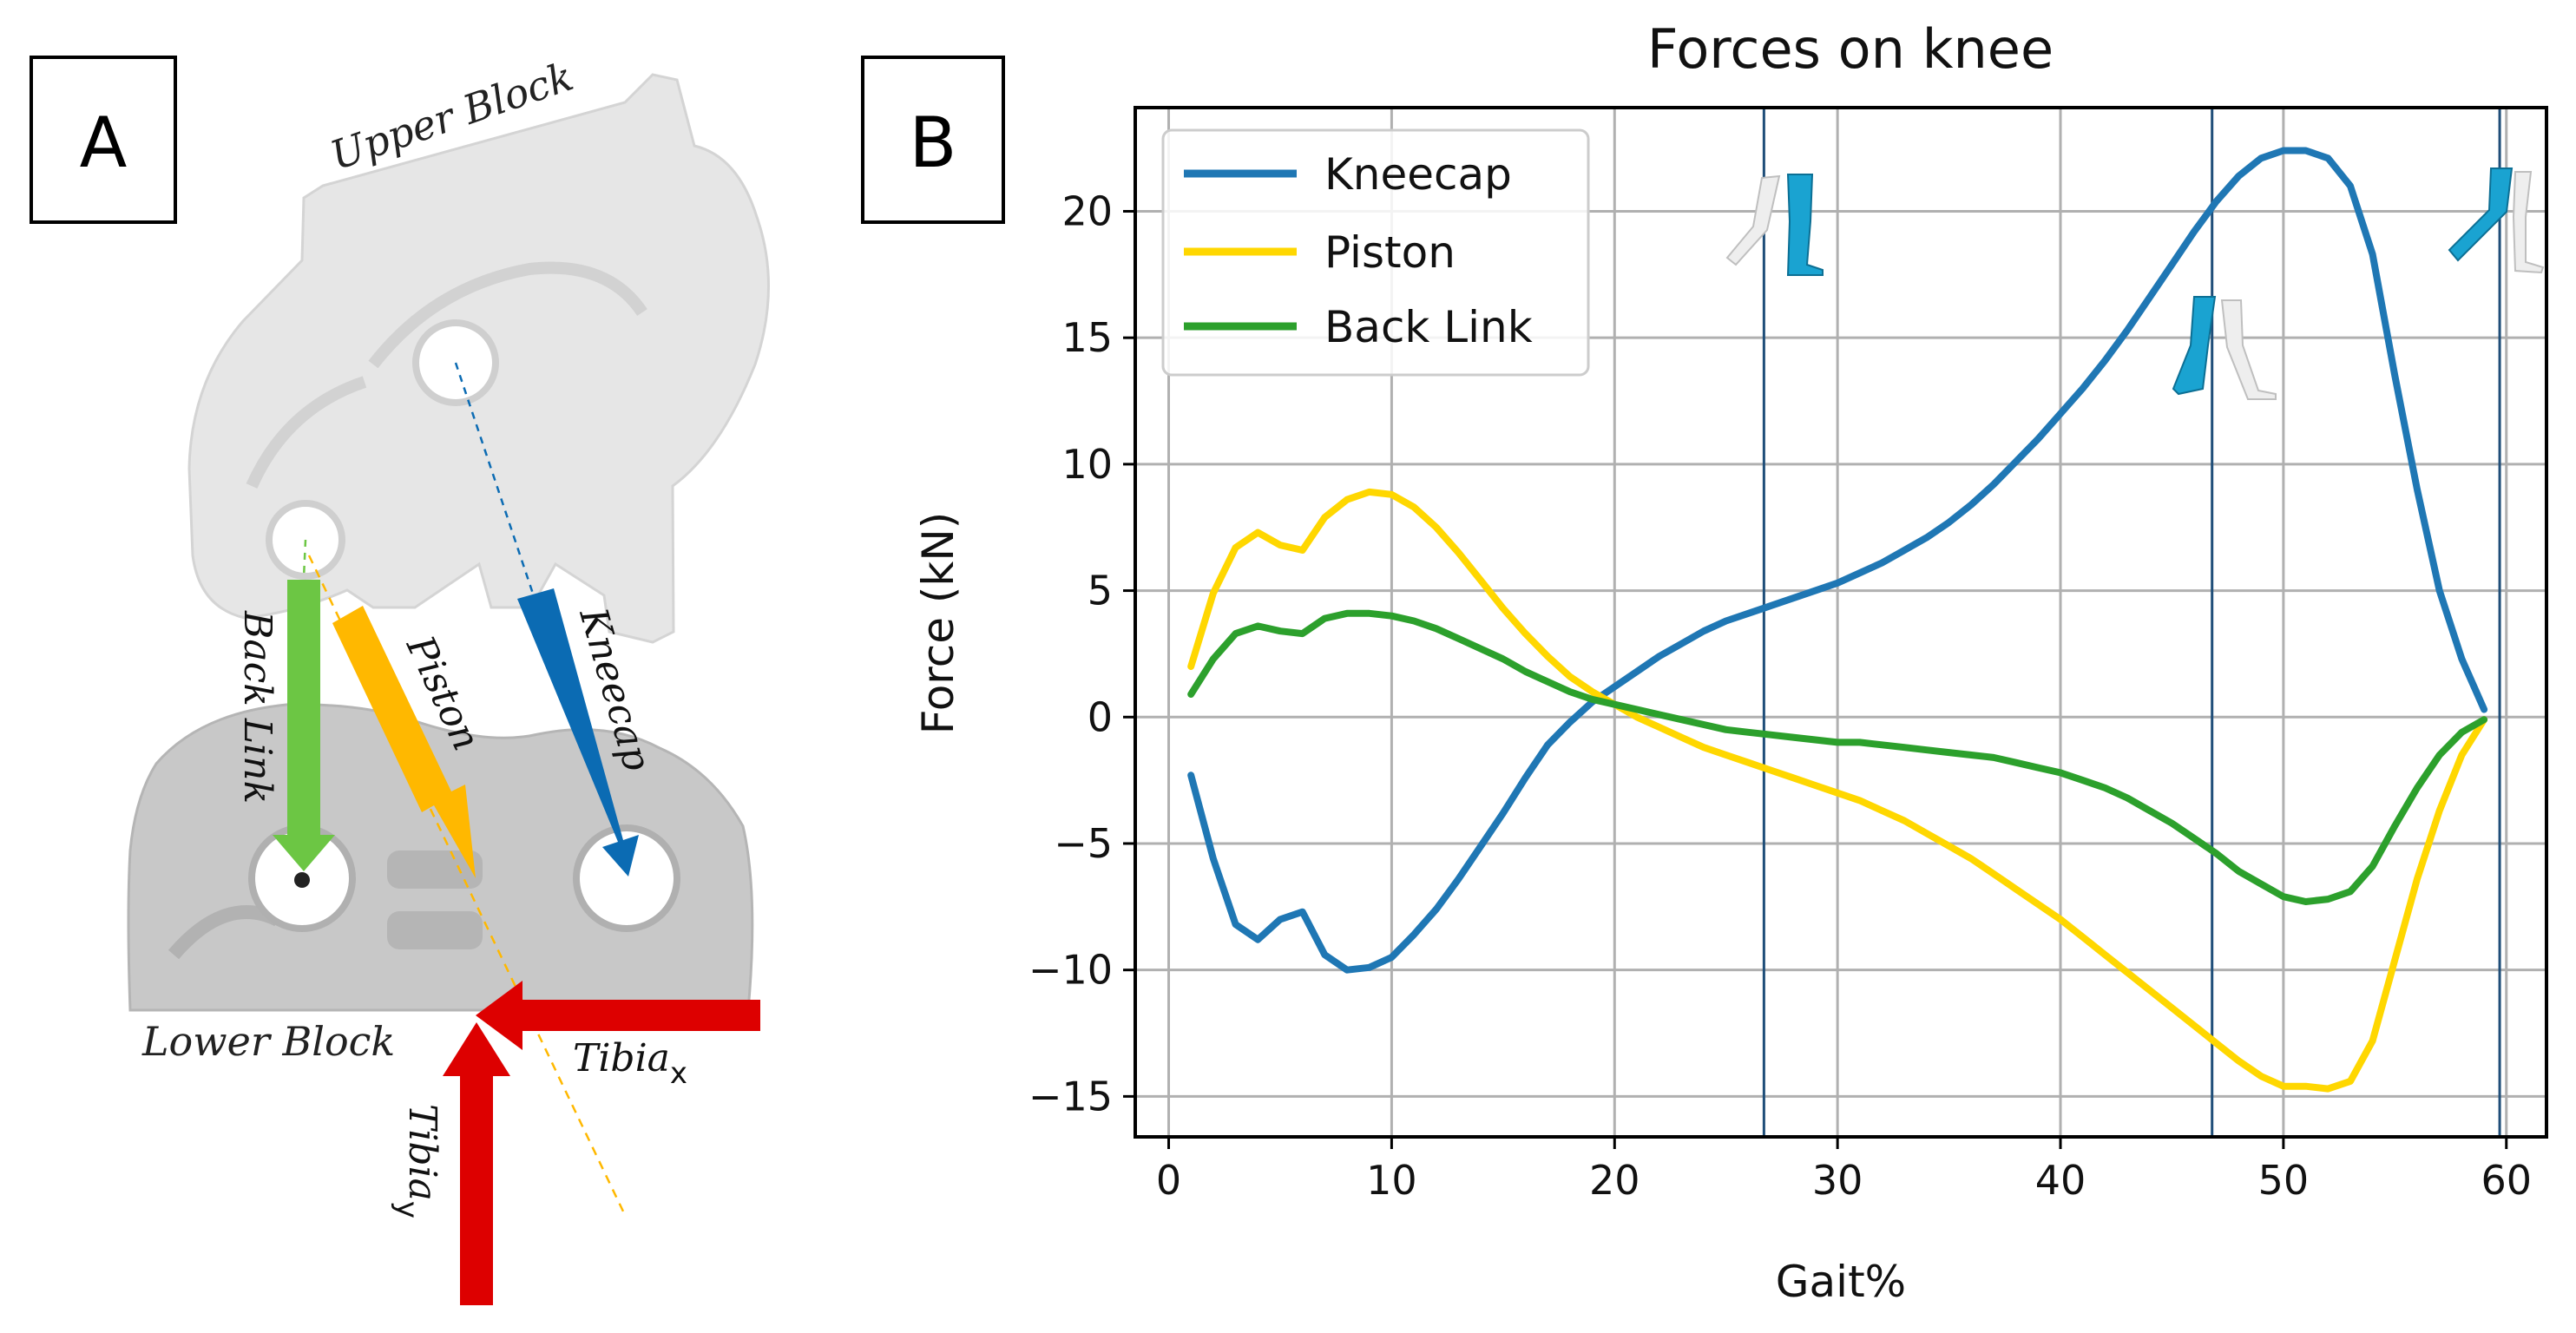  Describe the element at coordinates (2481, 214) in the screenshot. I see `gait-silhouette-3-leg` at that location.